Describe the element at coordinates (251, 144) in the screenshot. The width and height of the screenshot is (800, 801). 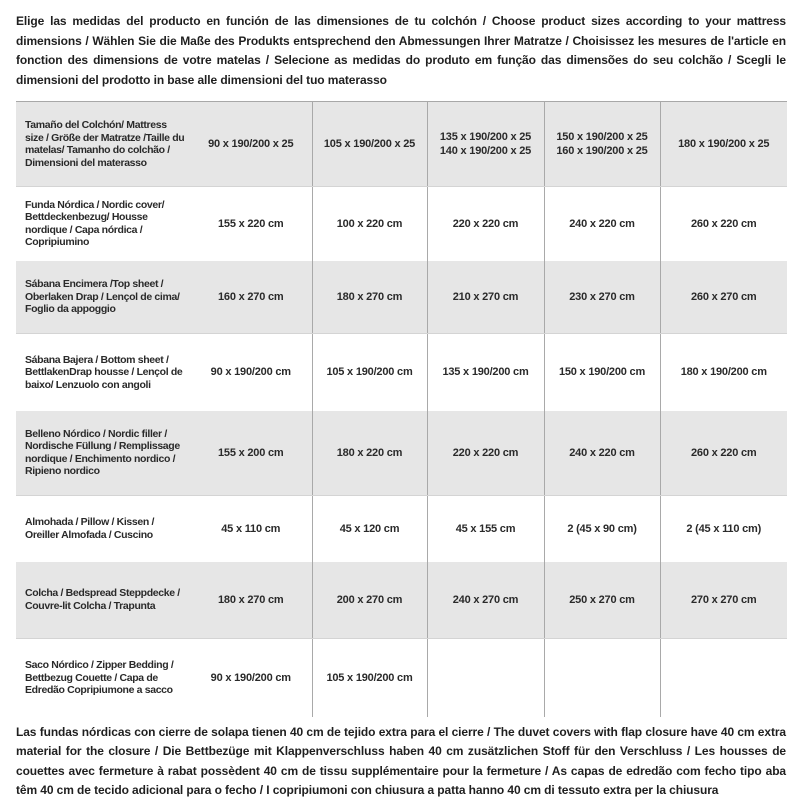
I see `size-value-cell: 90 x 190/200 x 25` at that location.